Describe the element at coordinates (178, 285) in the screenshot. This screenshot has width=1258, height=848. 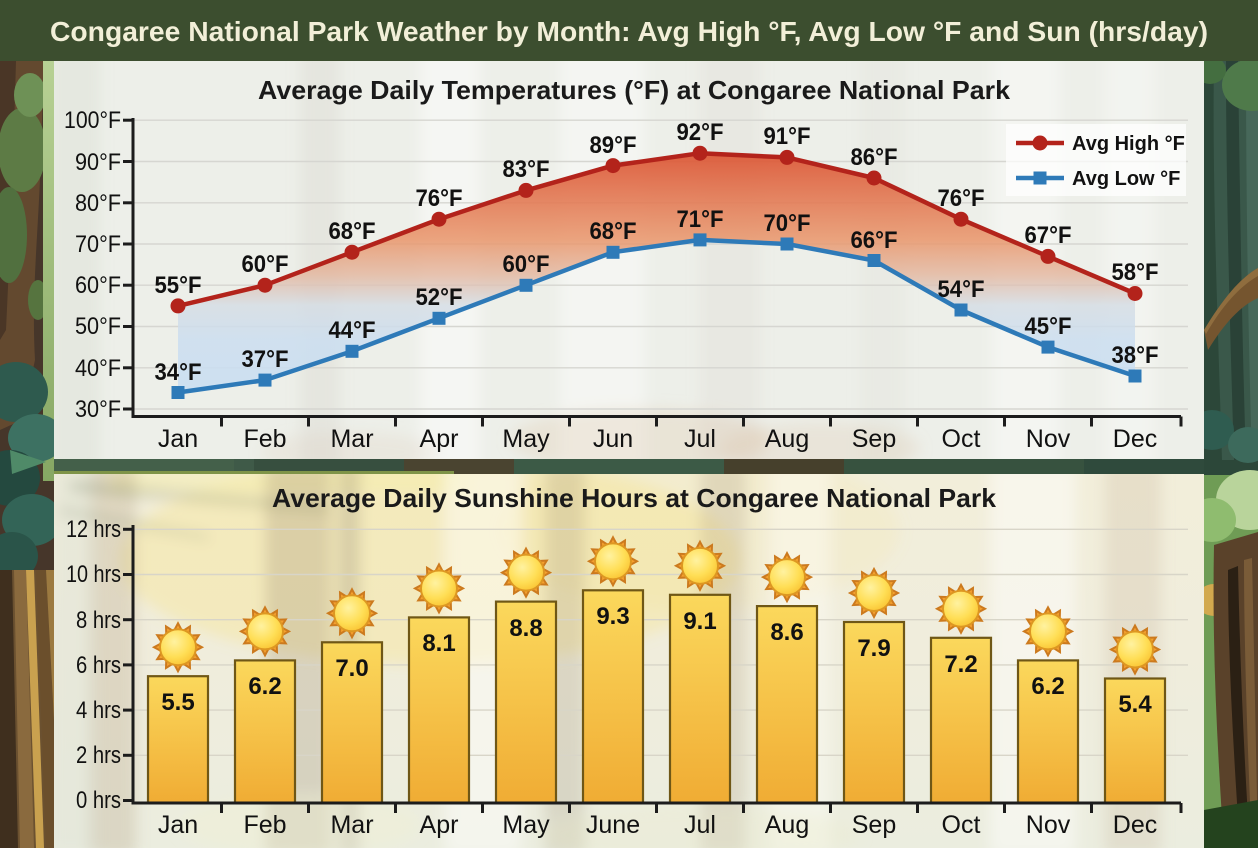
I see `svg-text: 55°F` at that location.